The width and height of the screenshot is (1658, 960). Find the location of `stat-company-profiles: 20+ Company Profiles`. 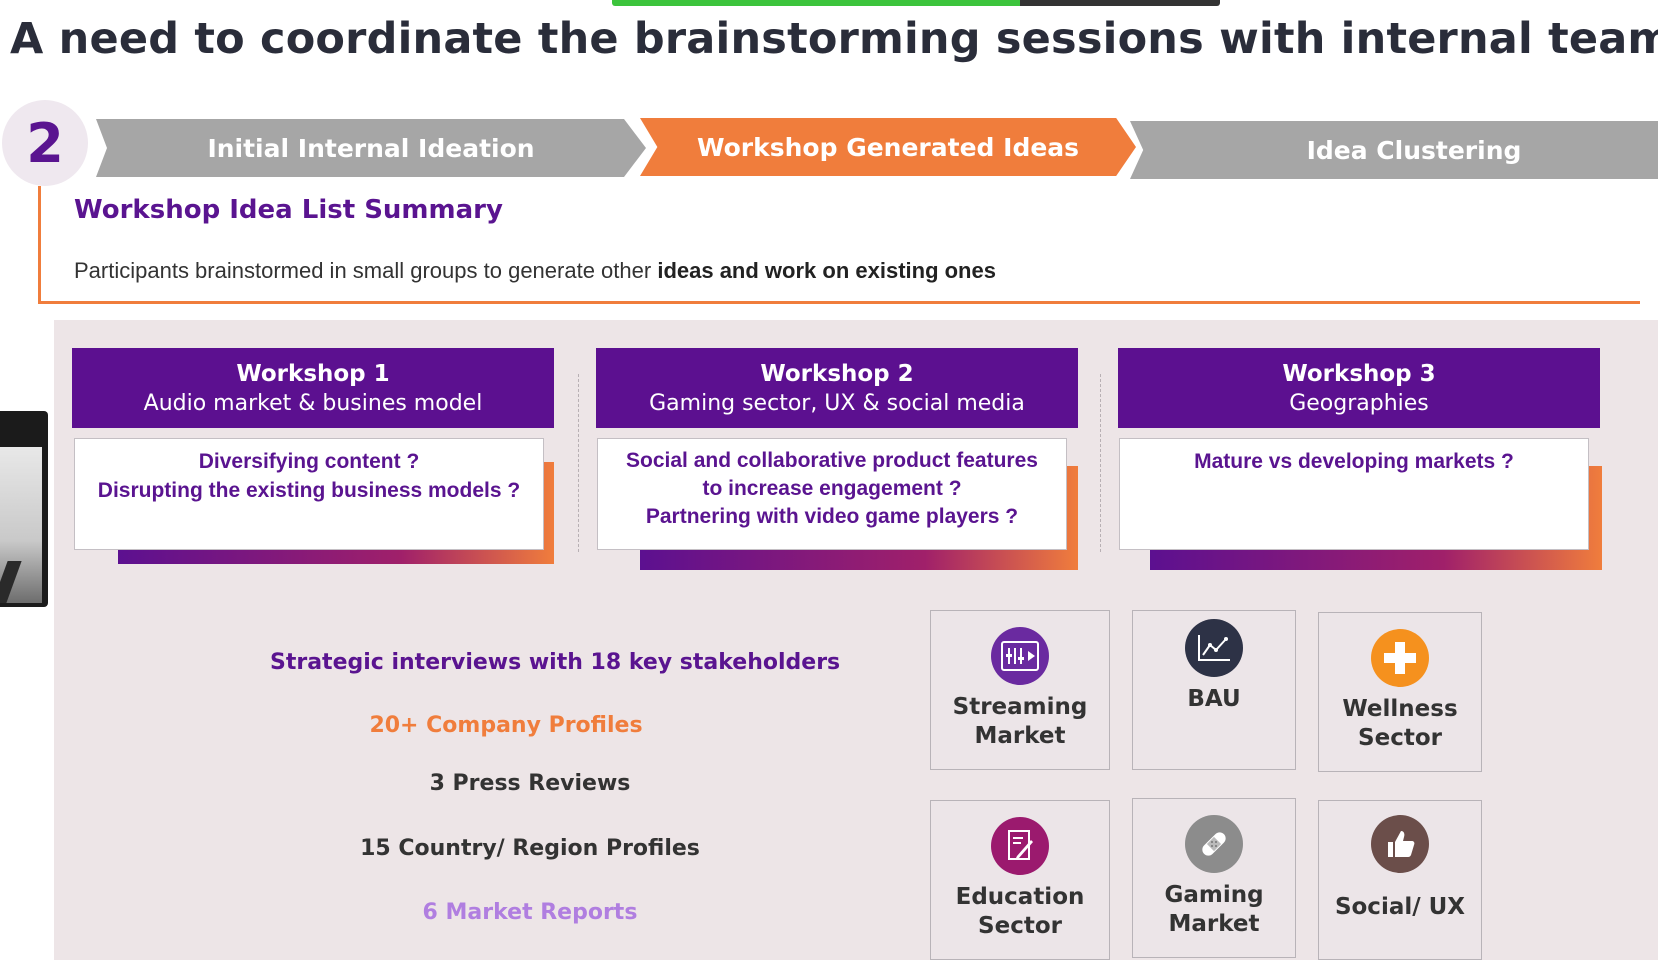

stat-company-profiles: 20+ Company Profiles is located at coordinates (506, 725).